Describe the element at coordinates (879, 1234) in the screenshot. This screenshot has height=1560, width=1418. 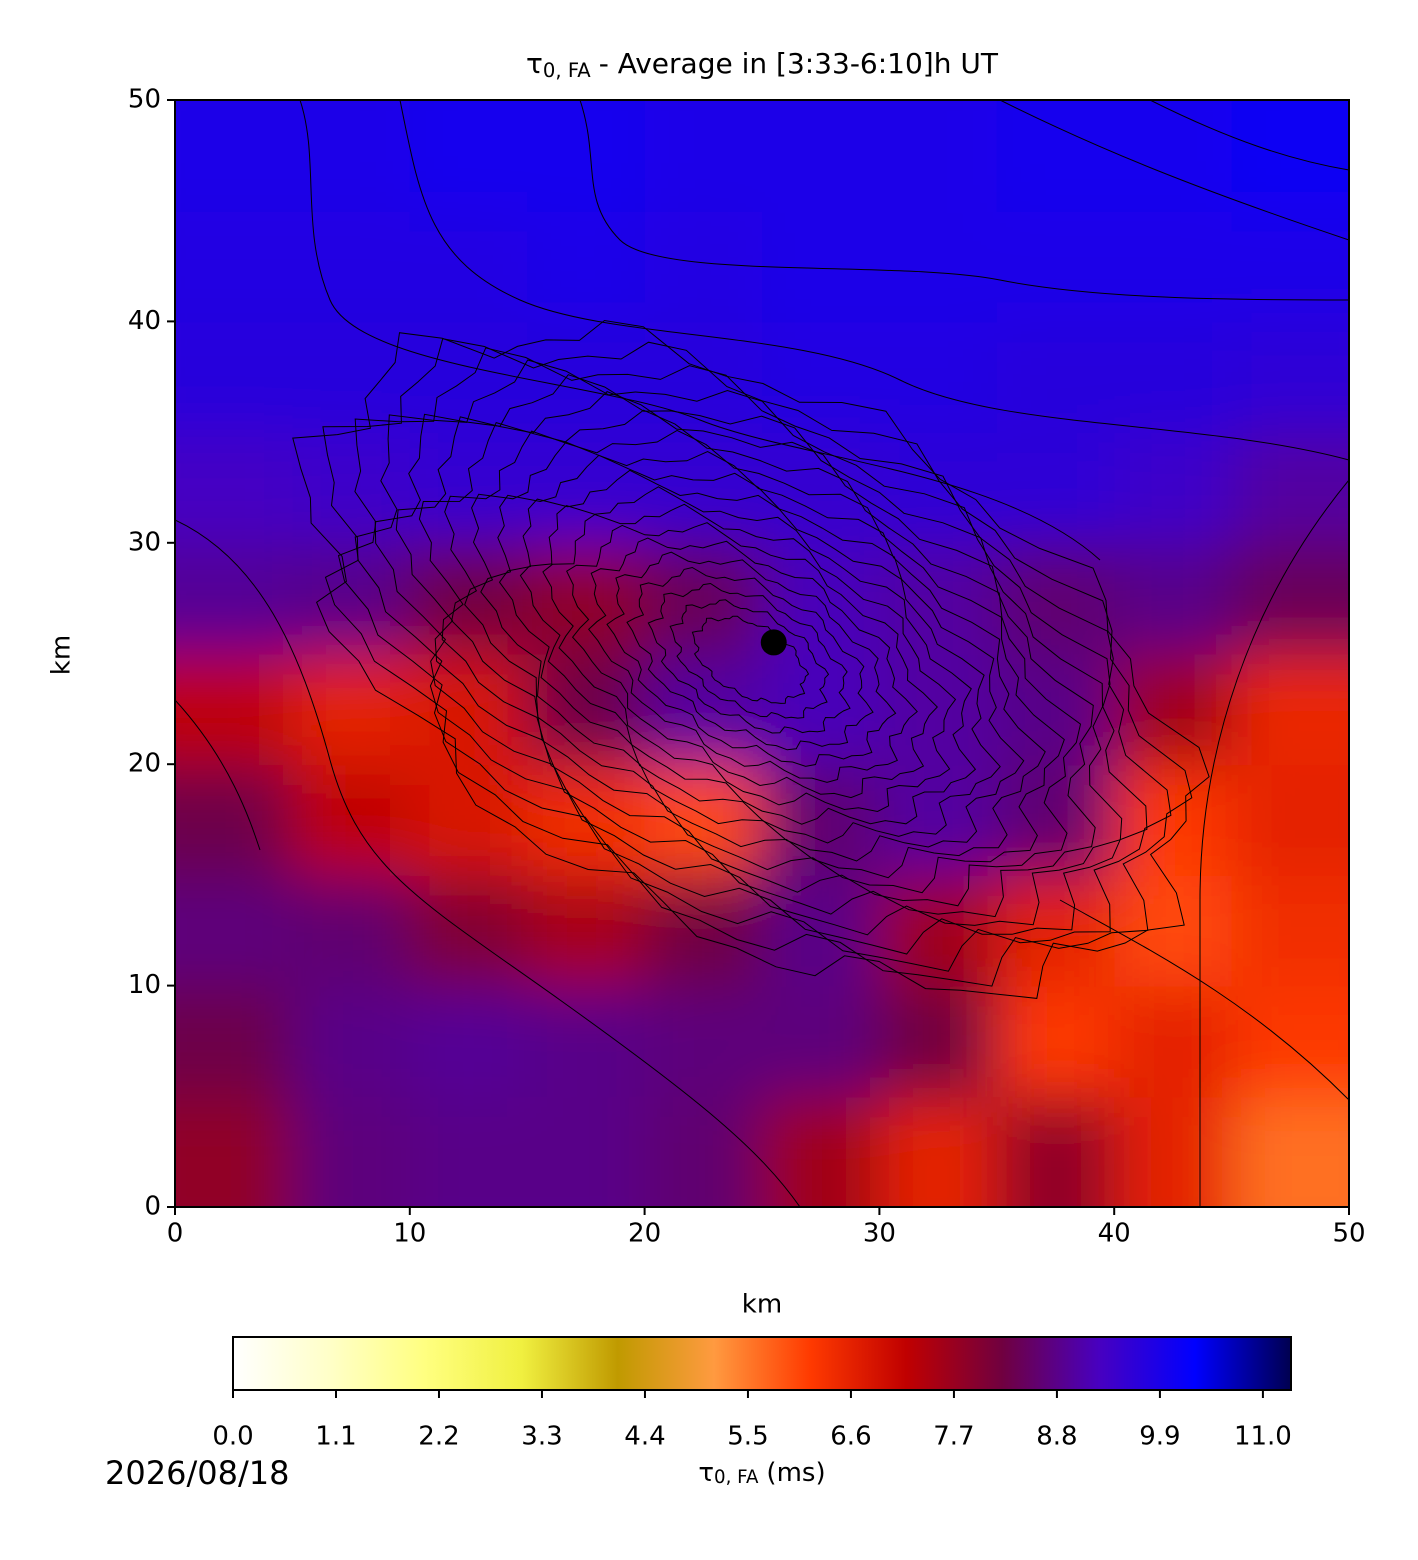
I see `x-tick-label: 30` at that location.